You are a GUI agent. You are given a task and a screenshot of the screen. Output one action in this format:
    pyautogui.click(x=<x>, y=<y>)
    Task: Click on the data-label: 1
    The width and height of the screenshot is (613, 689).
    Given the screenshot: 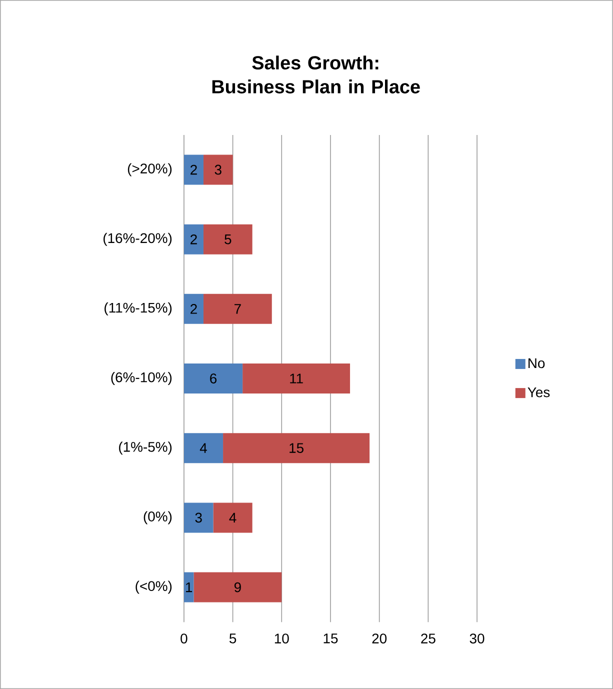 What is the action you would take?
    pyautogui.click(x=189, y=587)
    